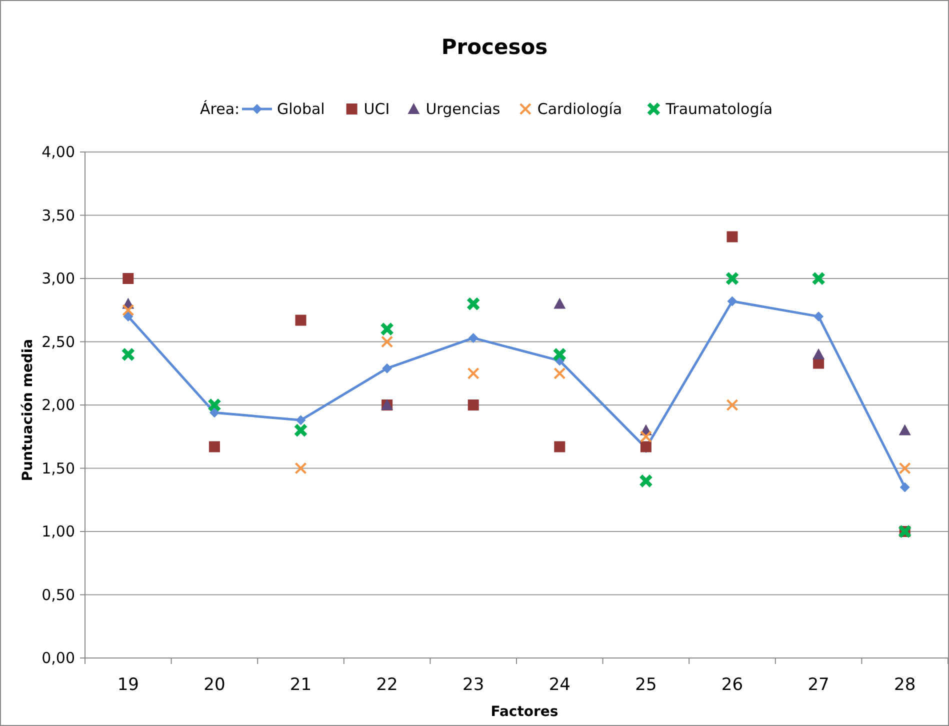  Describe the element at coordinates (58, 341) in the screenshot. I see `y-tick-label: 2,50` at that location.